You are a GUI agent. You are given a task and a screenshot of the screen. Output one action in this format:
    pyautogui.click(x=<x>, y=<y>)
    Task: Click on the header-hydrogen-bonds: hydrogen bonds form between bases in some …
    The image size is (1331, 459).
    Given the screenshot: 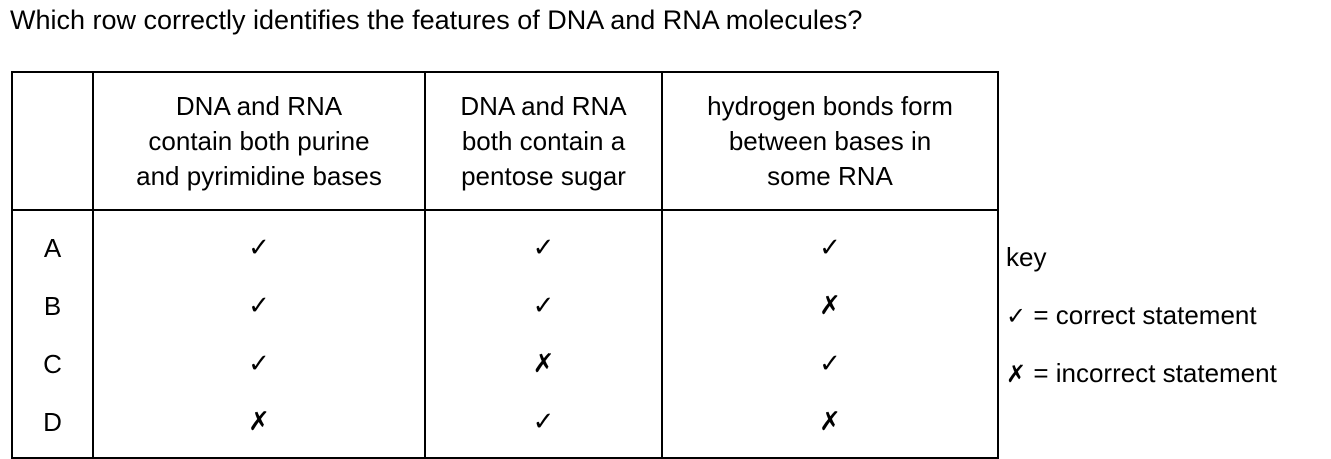 What is the action you would take?
    pyautogui.click(x=830, y=141)
    